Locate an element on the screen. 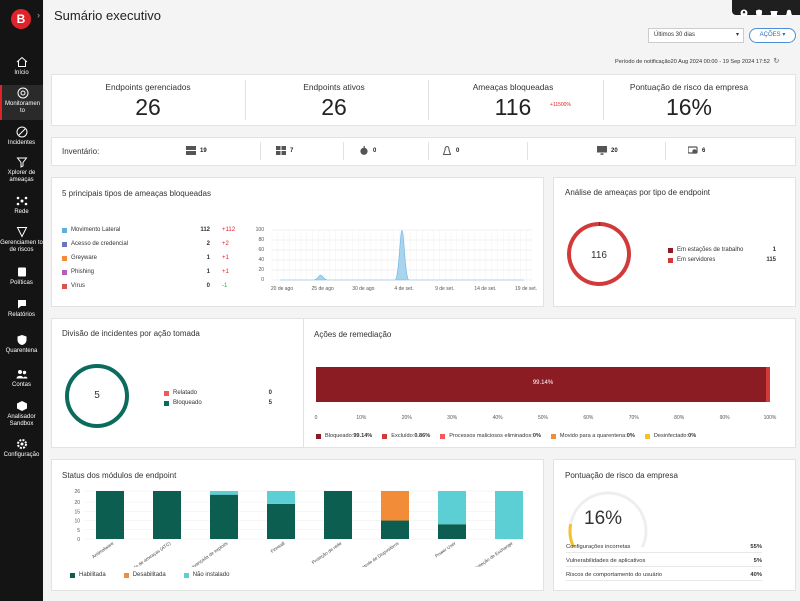  kpi-delta: +11500% is located at coordinates (560, 105).